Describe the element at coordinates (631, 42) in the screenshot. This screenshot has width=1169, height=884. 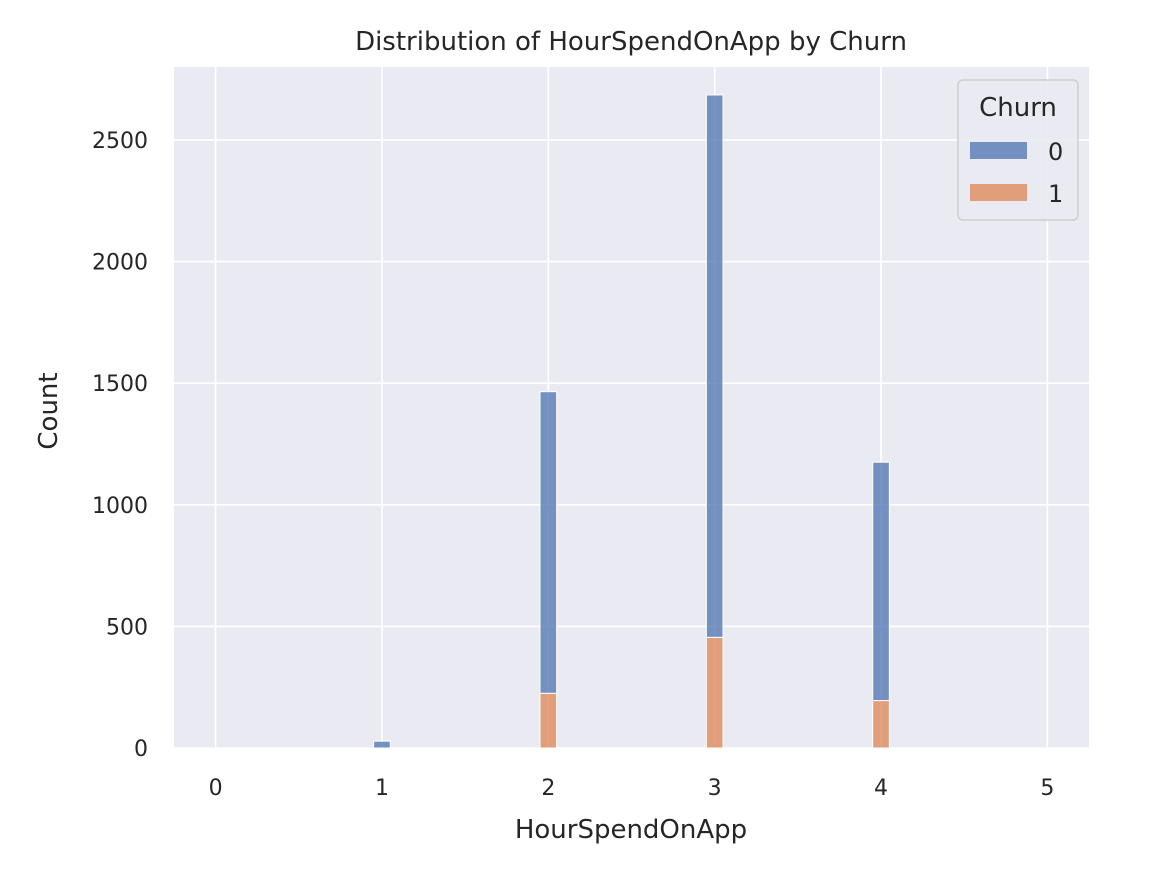
I see `chart-title: Distribution of HourSpendOnApp by Churn` at that location.